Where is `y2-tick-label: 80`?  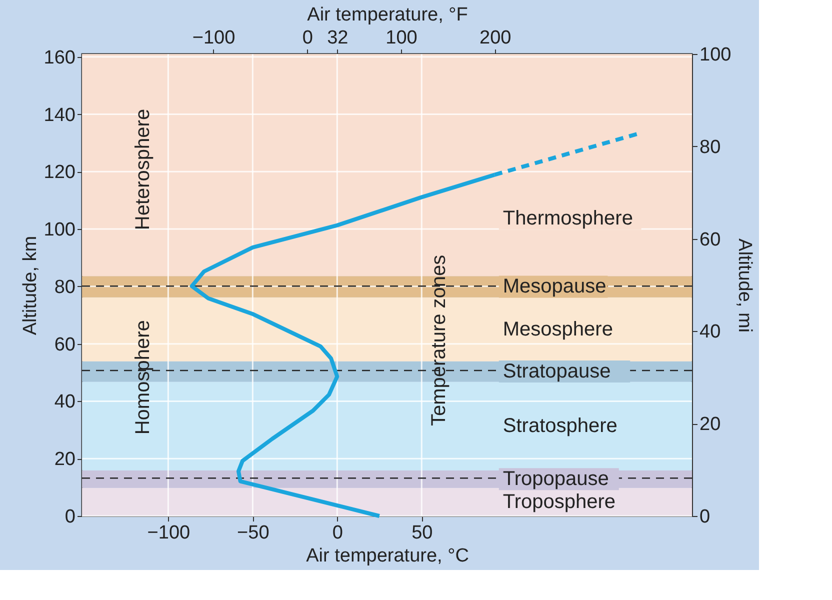
y2-tick-label: 80 is located at coordinates (710, 147).